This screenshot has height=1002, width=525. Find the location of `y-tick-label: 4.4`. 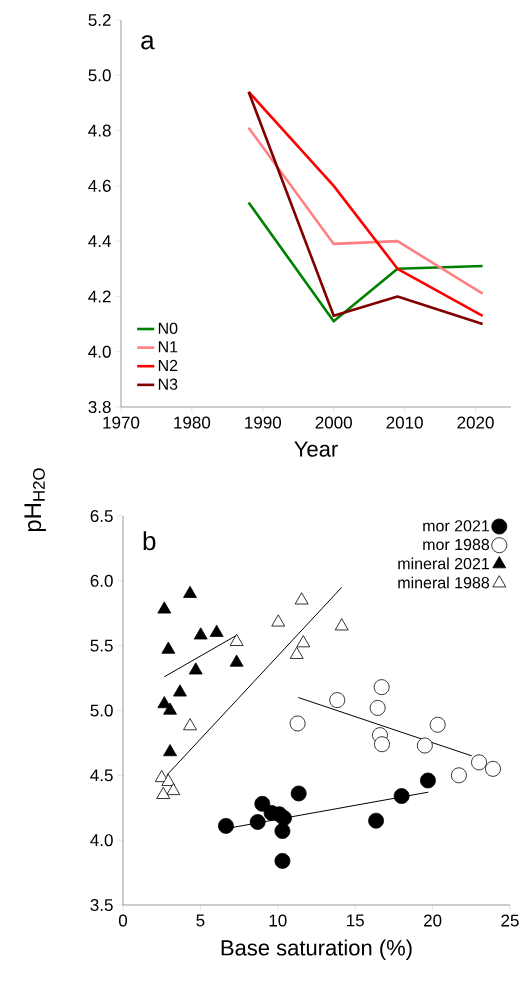

y-tick-label: 4.4 is located at coordinates (99, 241).